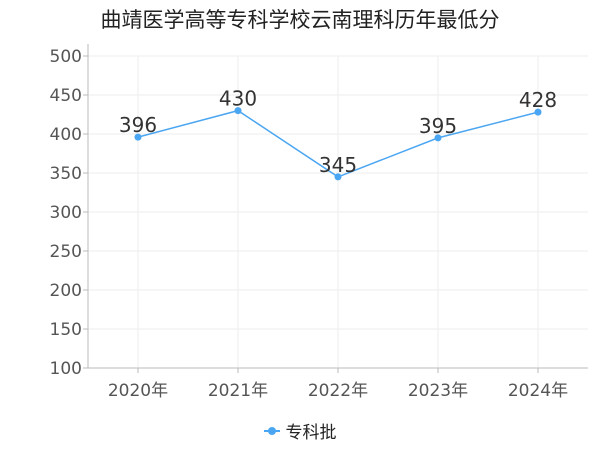 Image resolution: width=600 pixels, height=450 pixels. I want to click on x-tick-label: 2024年, so click(538, 391).